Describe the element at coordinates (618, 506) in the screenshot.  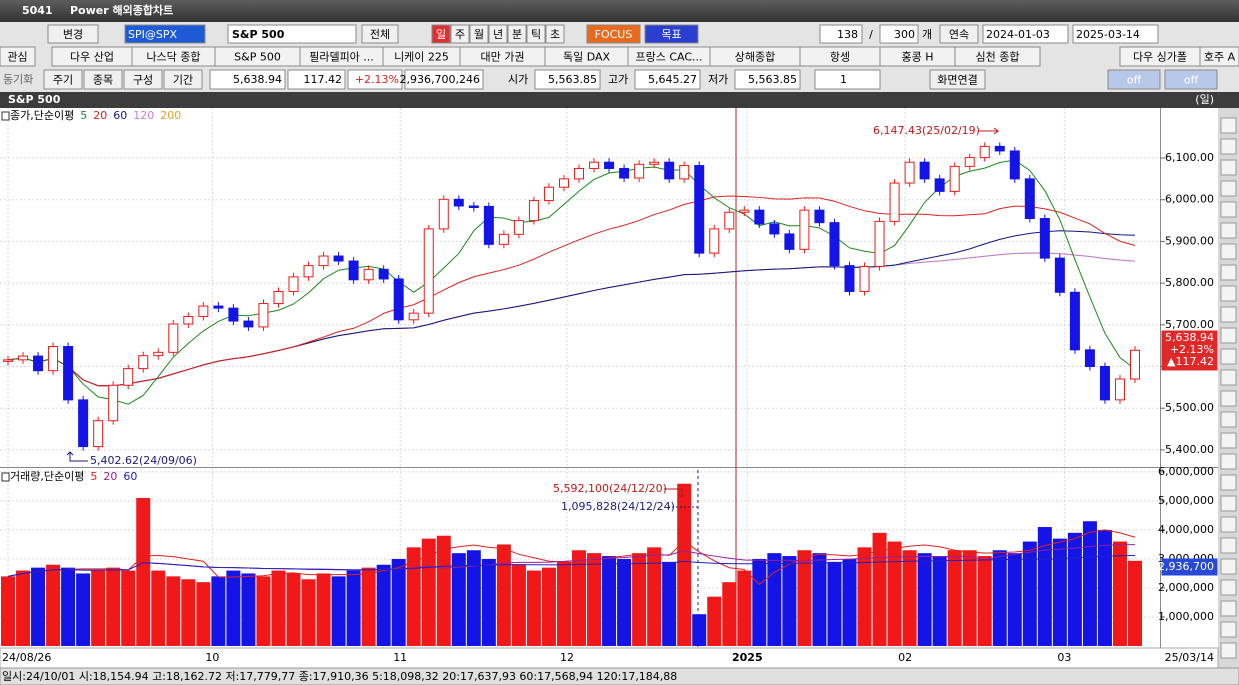
I see `volume-low-annotation: 1,095,828(24/12/24)` at that location.